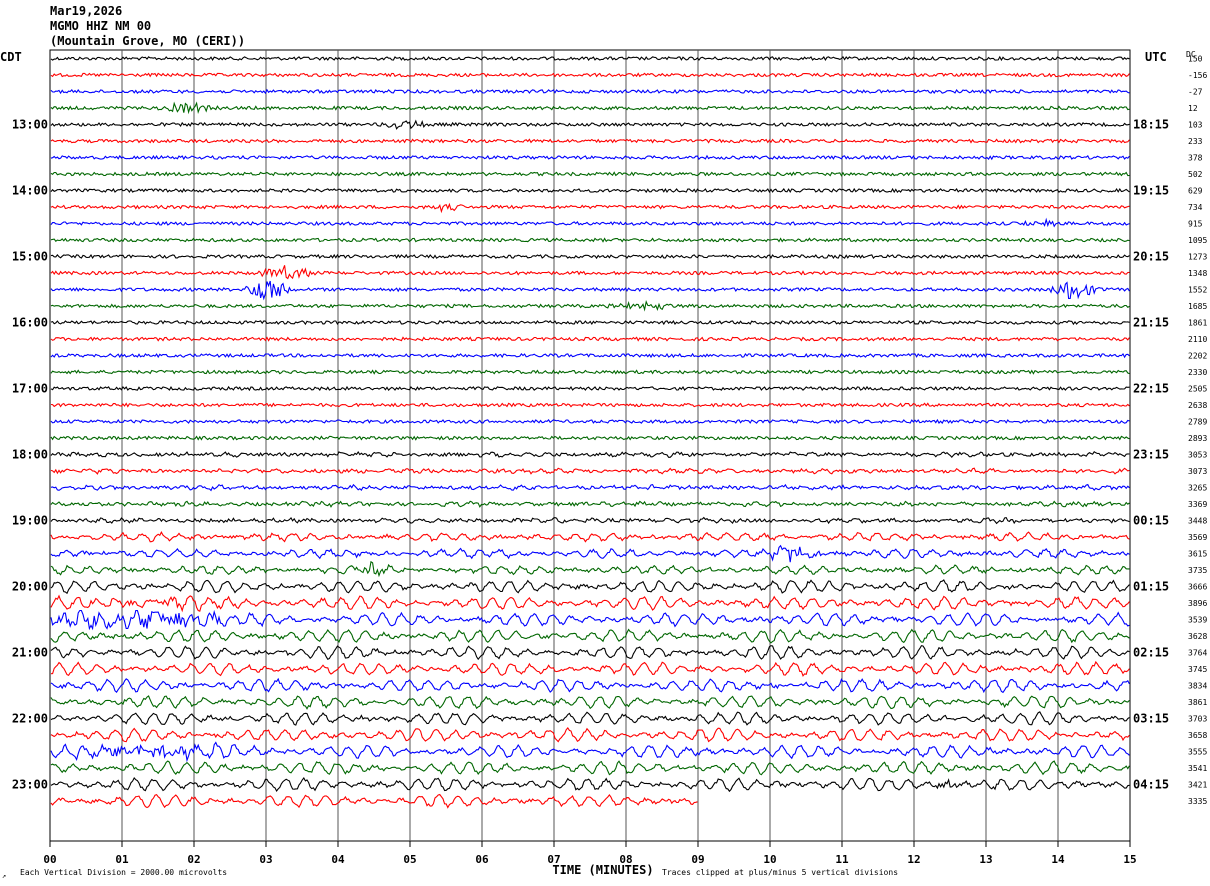 The image size is (1210, 886). What do you see at coordinates (1197, 339) in the screenshot?
I see `dc-offset-label: 2110` at bounding box center [1197, 339].